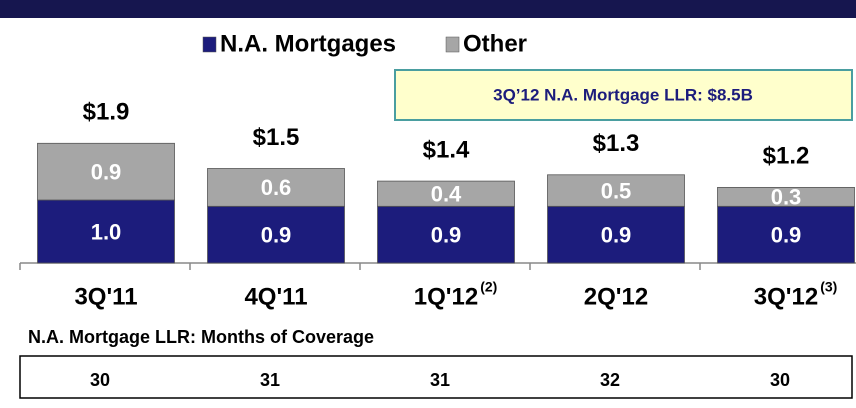  I want to click on legend-label: Other, so click(495, 43).